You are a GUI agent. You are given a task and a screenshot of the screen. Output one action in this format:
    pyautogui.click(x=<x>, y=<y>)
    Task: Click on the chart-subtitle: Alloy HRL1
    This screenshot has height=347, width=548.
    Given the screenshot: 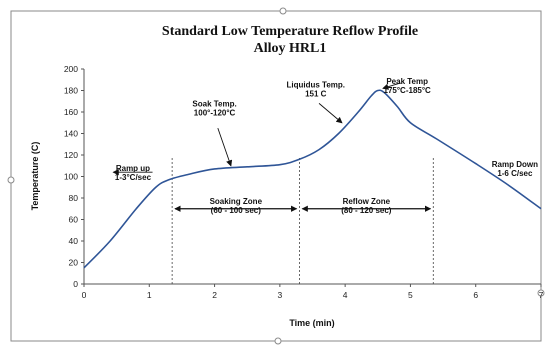 What is the action you would take?
    pyautogui.click(x=290, y=48)
    